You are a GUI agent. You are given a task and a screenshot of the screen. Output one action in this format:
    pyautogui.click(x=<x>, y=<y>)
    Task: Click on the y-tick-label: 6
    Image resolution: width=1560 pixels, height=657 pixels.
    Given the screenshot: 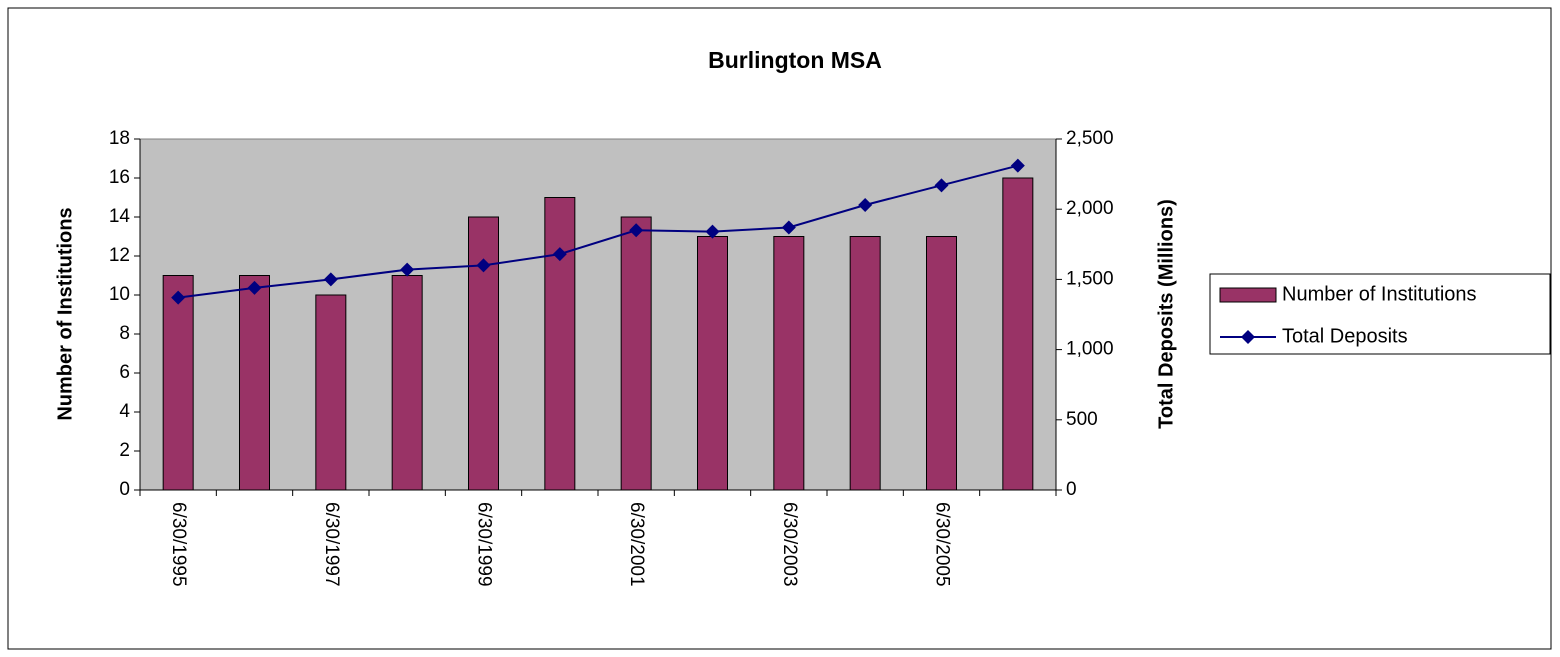 What is the action you would take?
    pyautogui.click(x=124, y=372)
    